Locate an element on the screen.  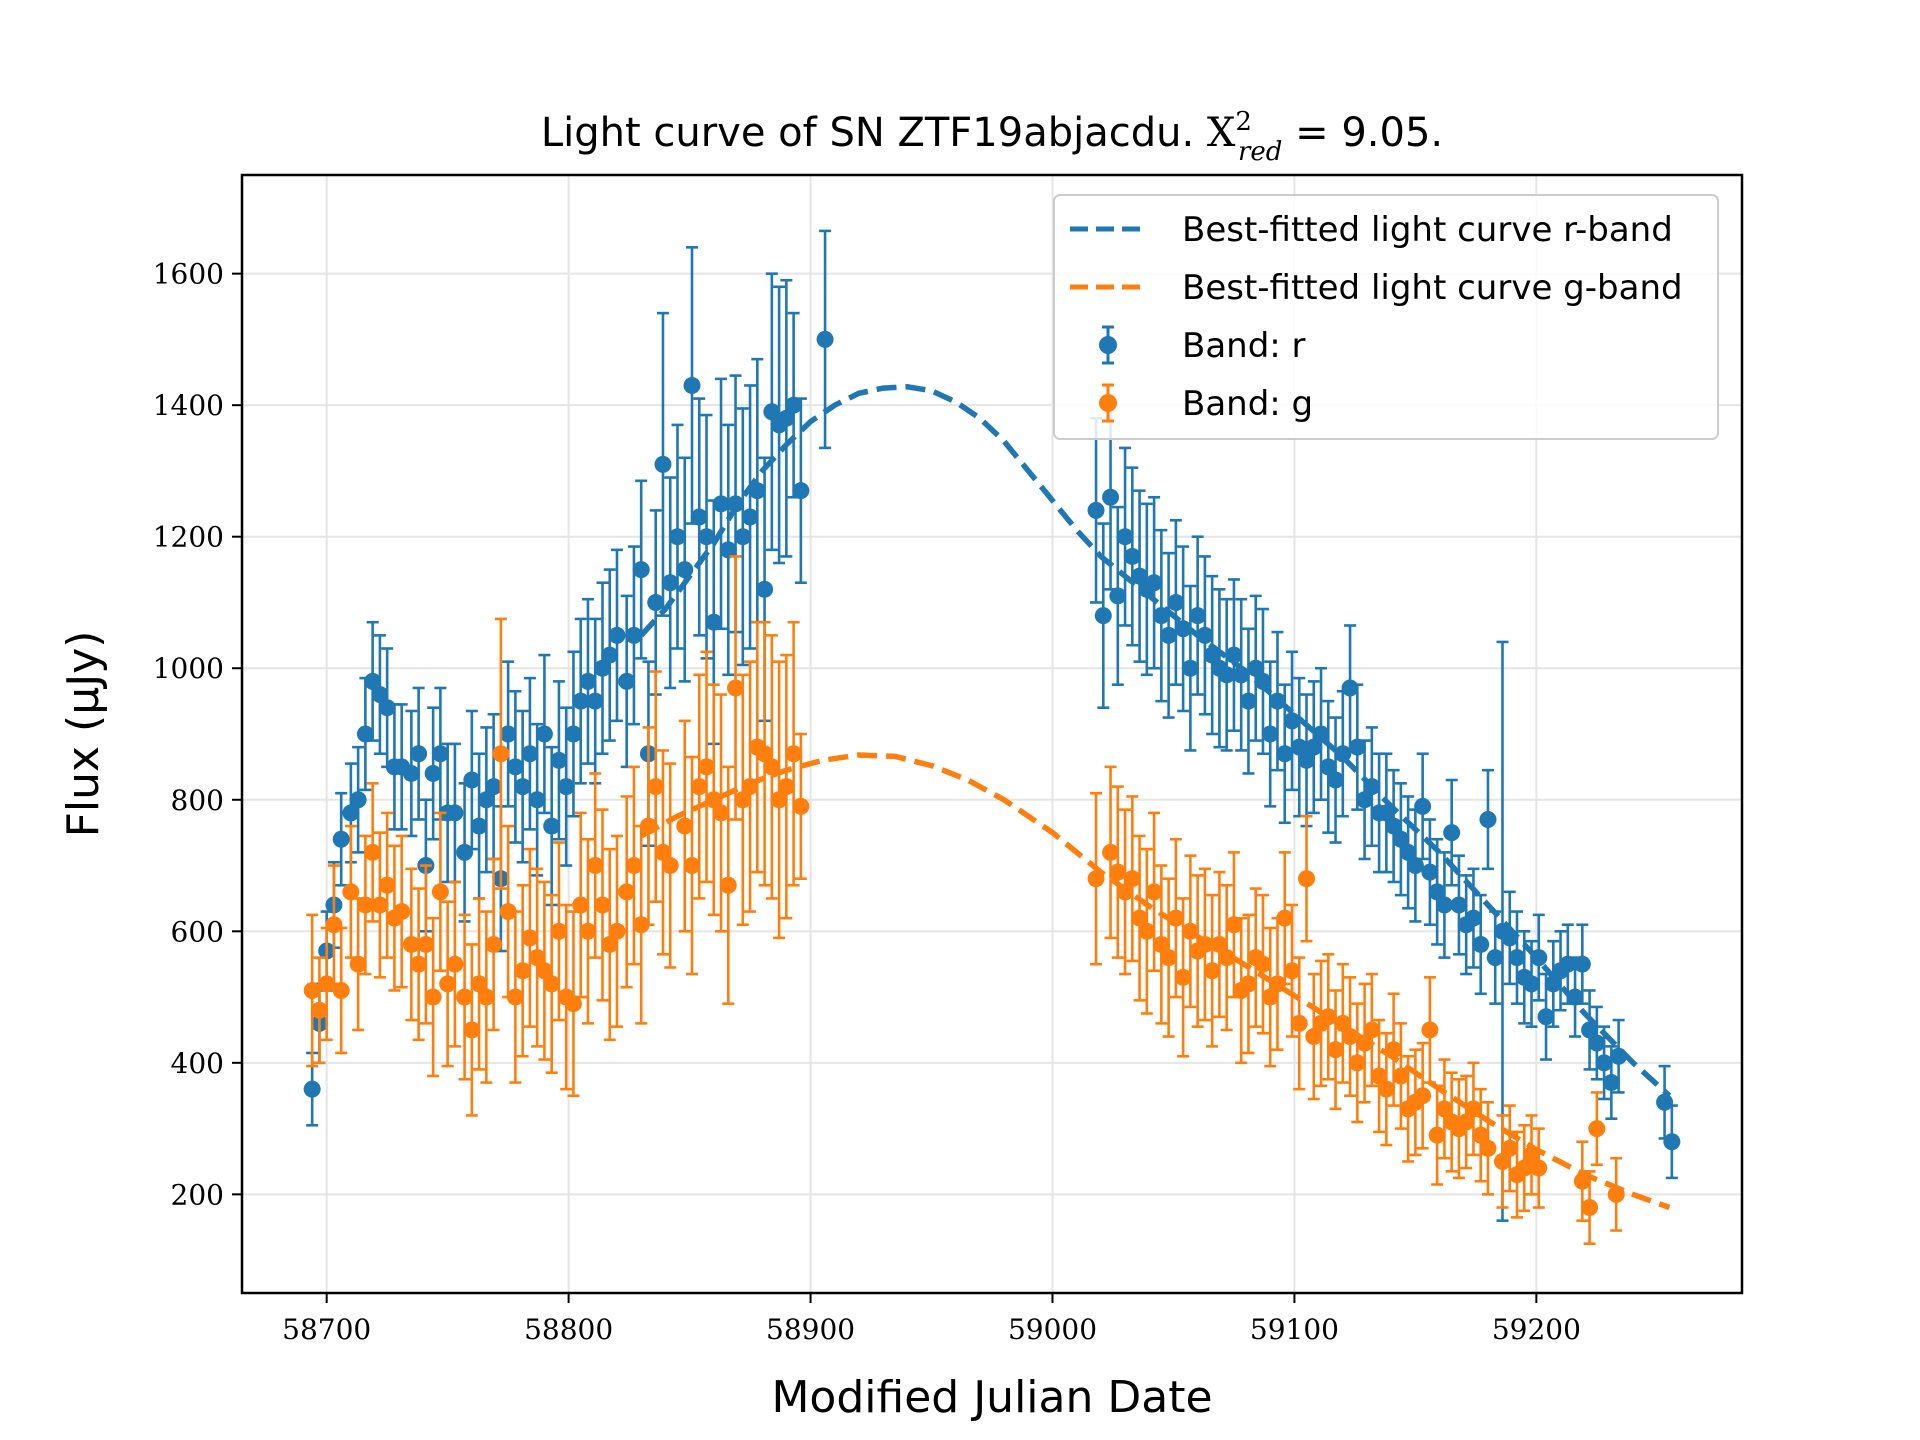
legend-label-r-fit: Best-fitted light curve r-band is located at coordinates (1427, 230).